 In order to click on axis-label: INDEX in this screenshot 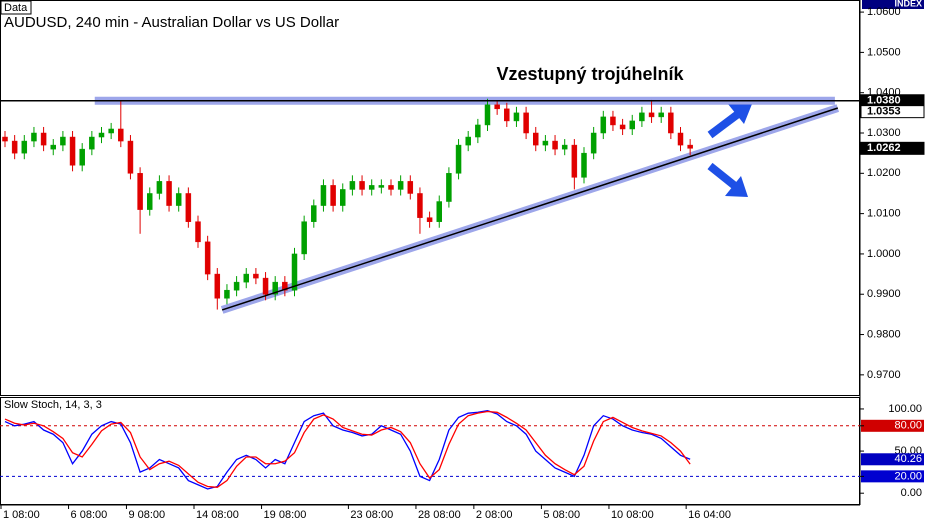, I will do `click(908, 4)`.